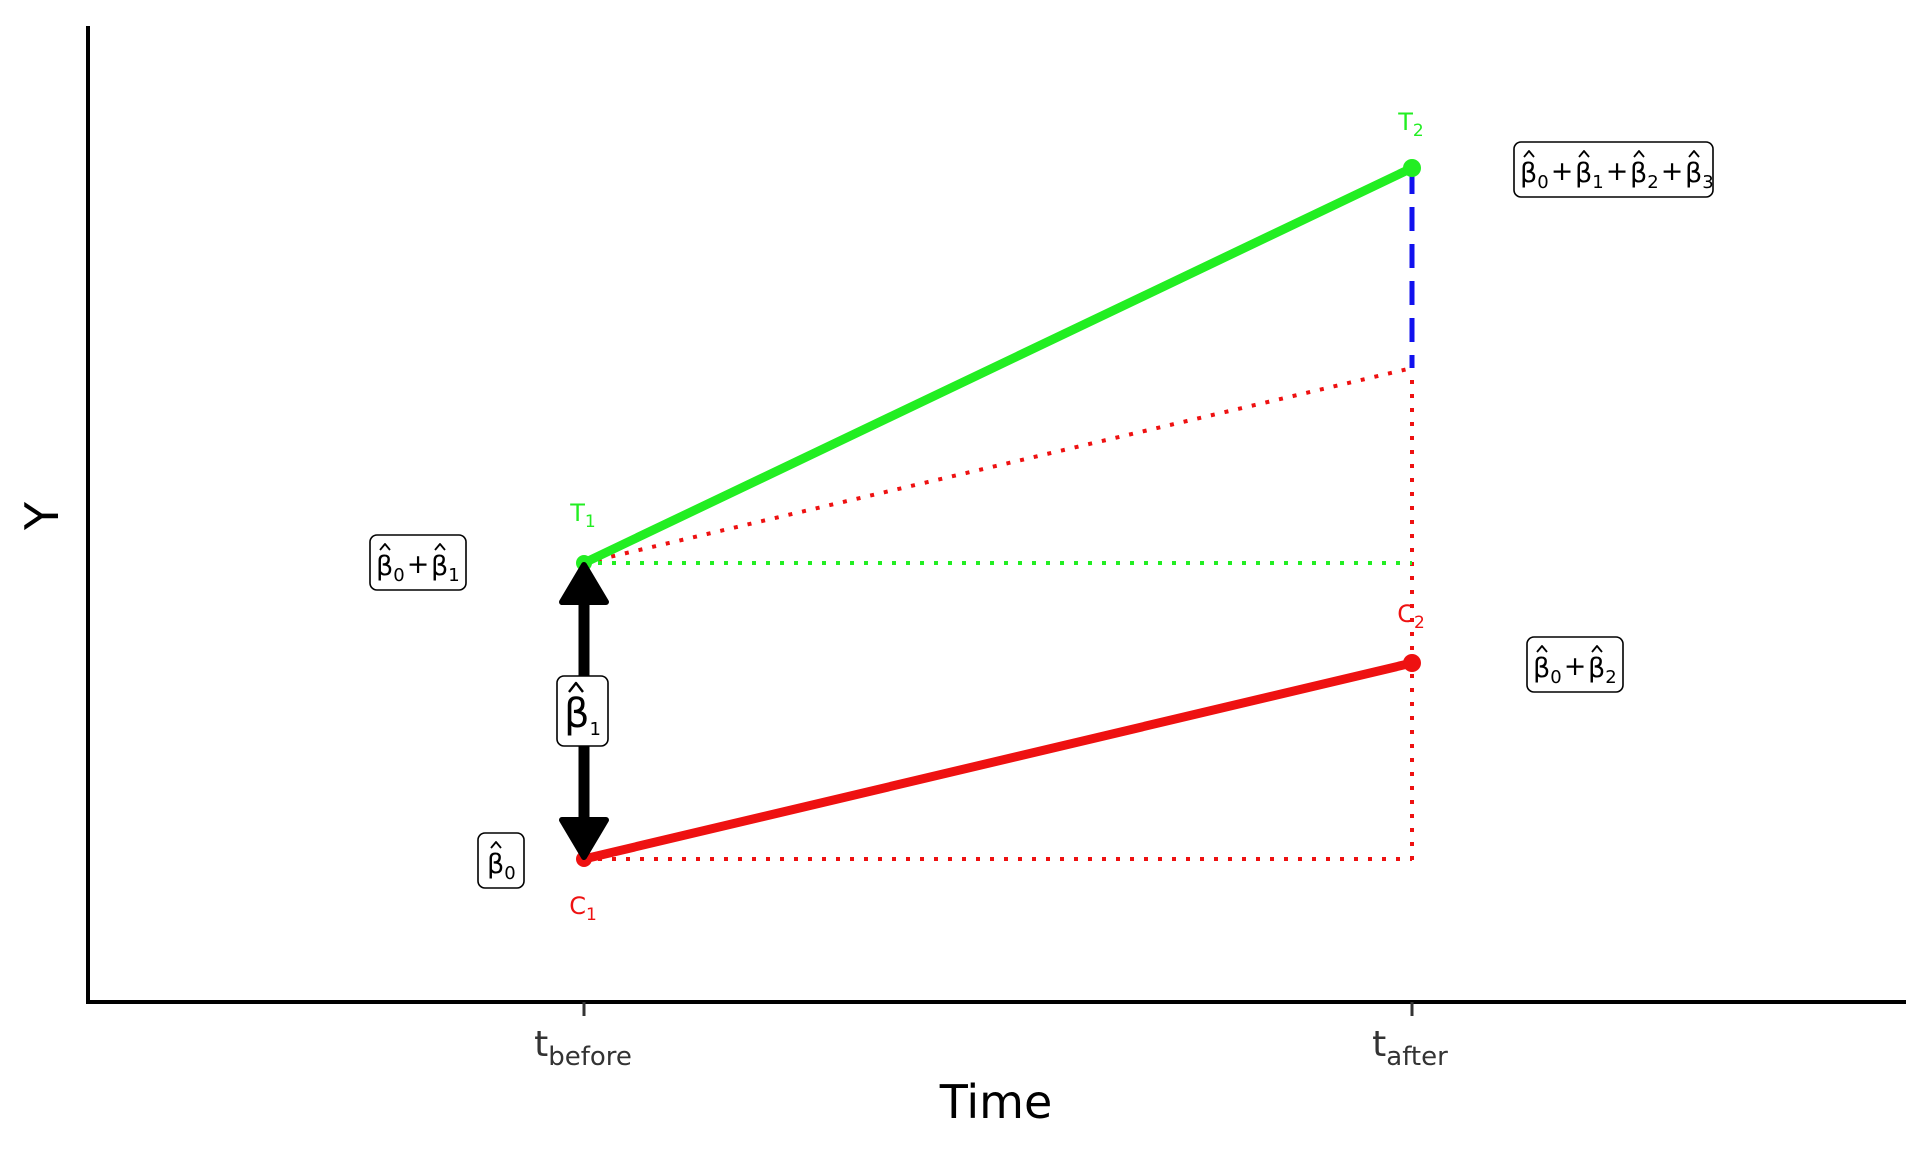  I want to click on x-tick-label-before: tbefore, so click(583, 1048).